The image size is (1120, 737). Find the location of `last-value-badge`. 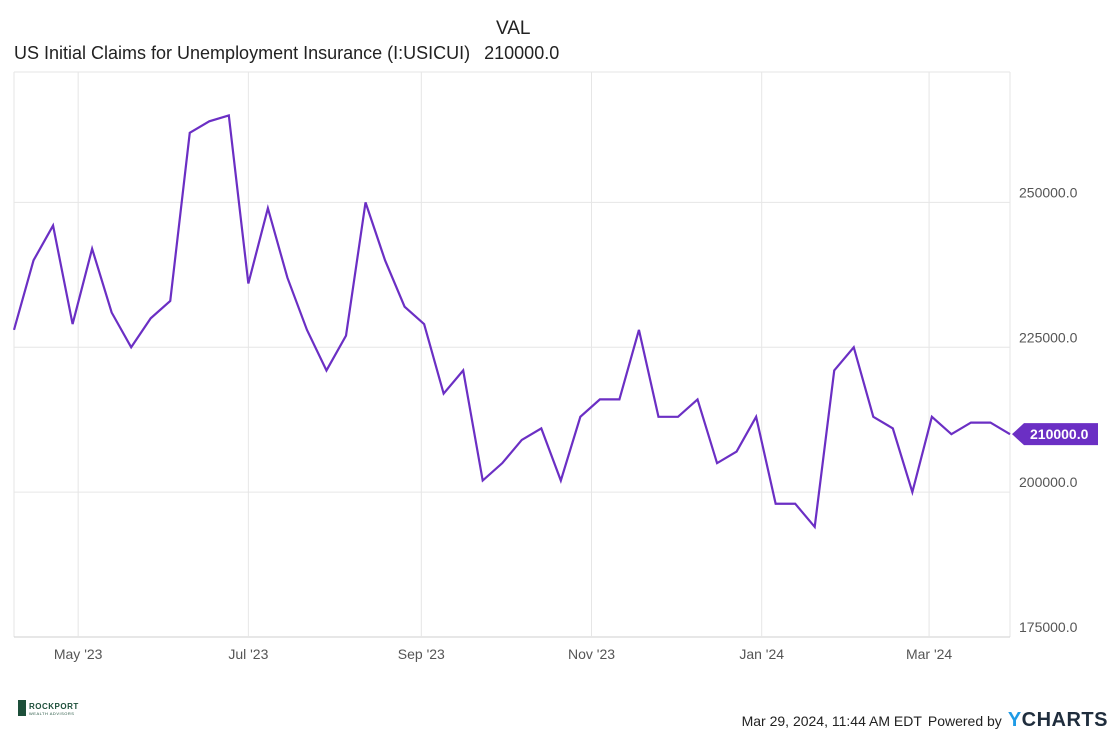

last-value-badge is located at coordinates (1055, 434).